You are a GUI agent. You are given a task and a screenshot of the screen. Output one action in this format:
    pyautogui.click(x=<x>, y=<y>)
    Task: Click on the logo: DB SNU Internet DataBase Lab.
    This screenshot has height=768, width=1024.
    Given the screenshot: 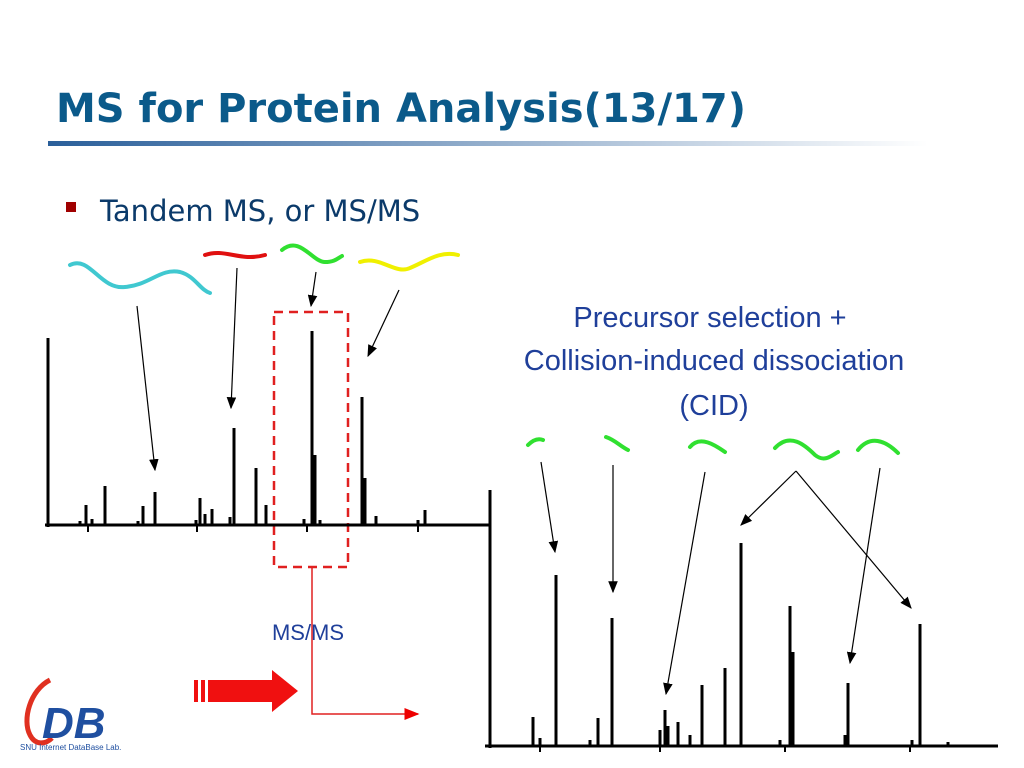 What is the action you would take?
    pyautogui.click(x=70, y=714)
    